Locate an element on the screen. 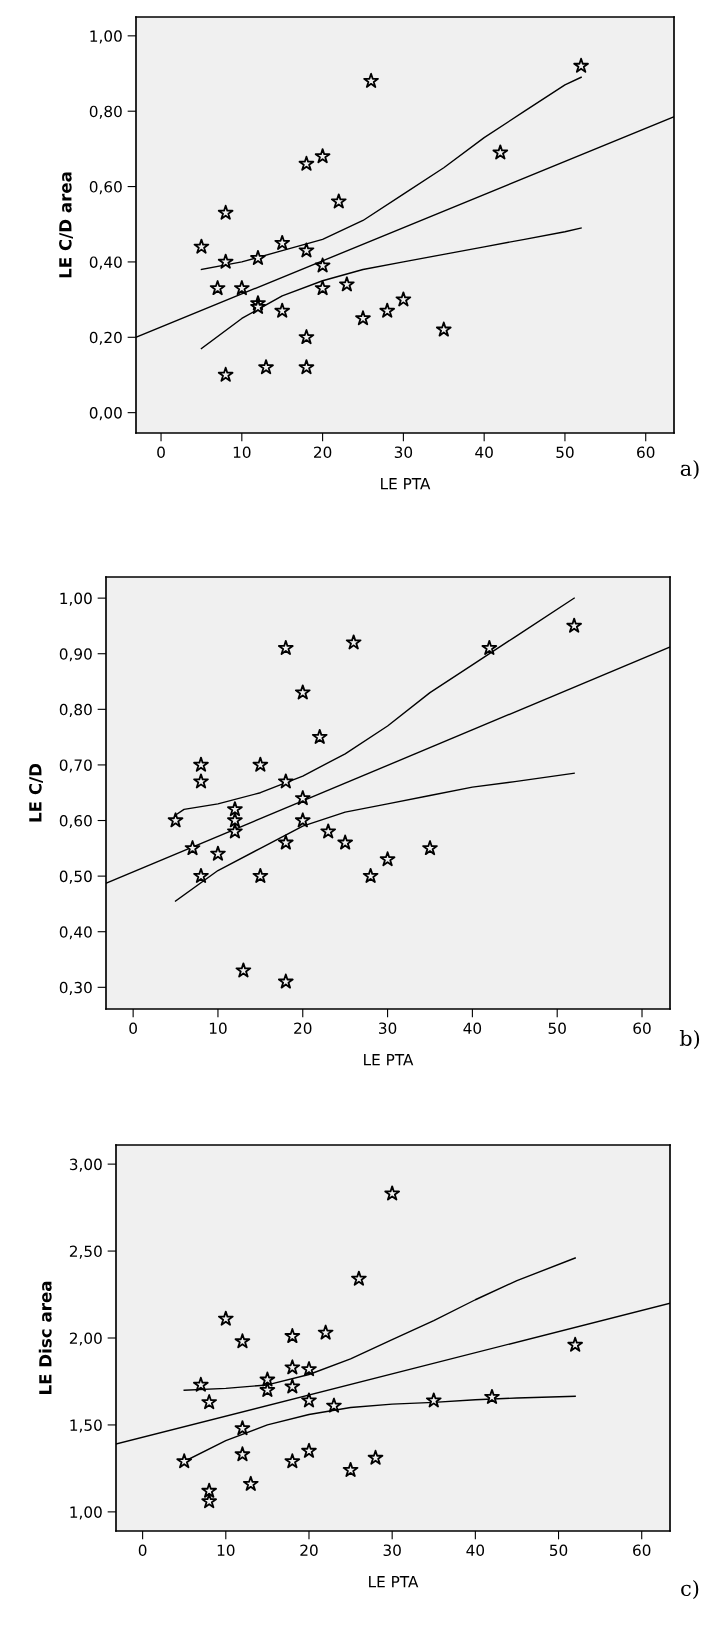 Image resolution: width=709 pixels, height=1645 pixels. text: c) is located at coordinates (690, 1589).